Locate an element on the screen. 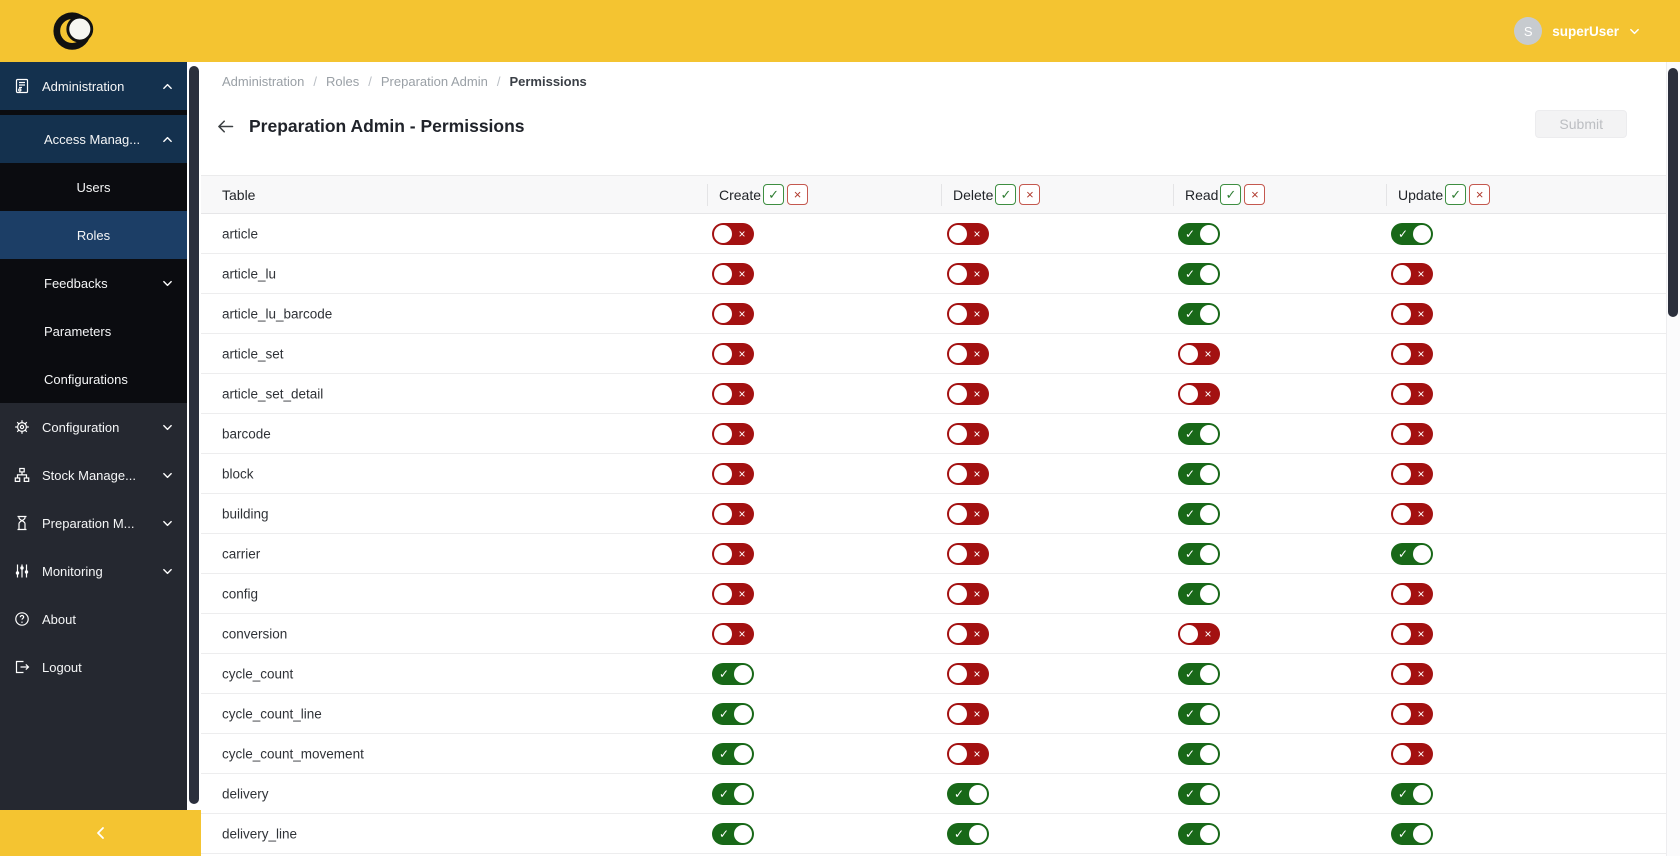 The height and width of the screenshot is (856, 1680). page-scrollbar-thumb is located at coordinates (1673, 192).